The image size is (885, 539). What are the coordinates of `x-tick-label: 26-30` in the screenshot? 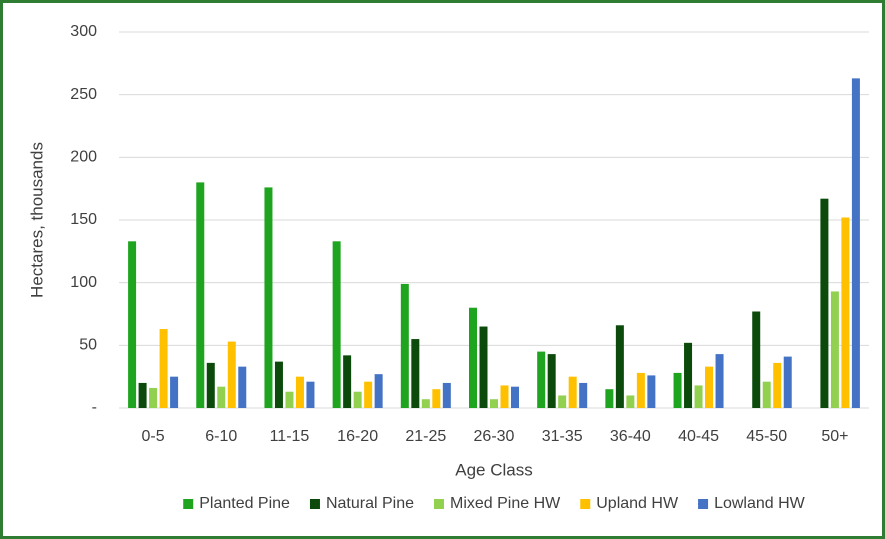 It's located at (494, 436).